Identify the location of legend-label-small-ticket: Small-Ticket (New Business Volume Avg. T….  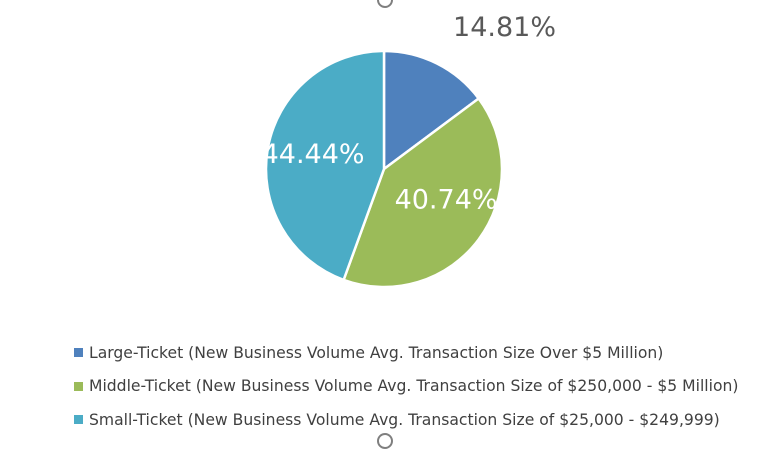
(404, 419).